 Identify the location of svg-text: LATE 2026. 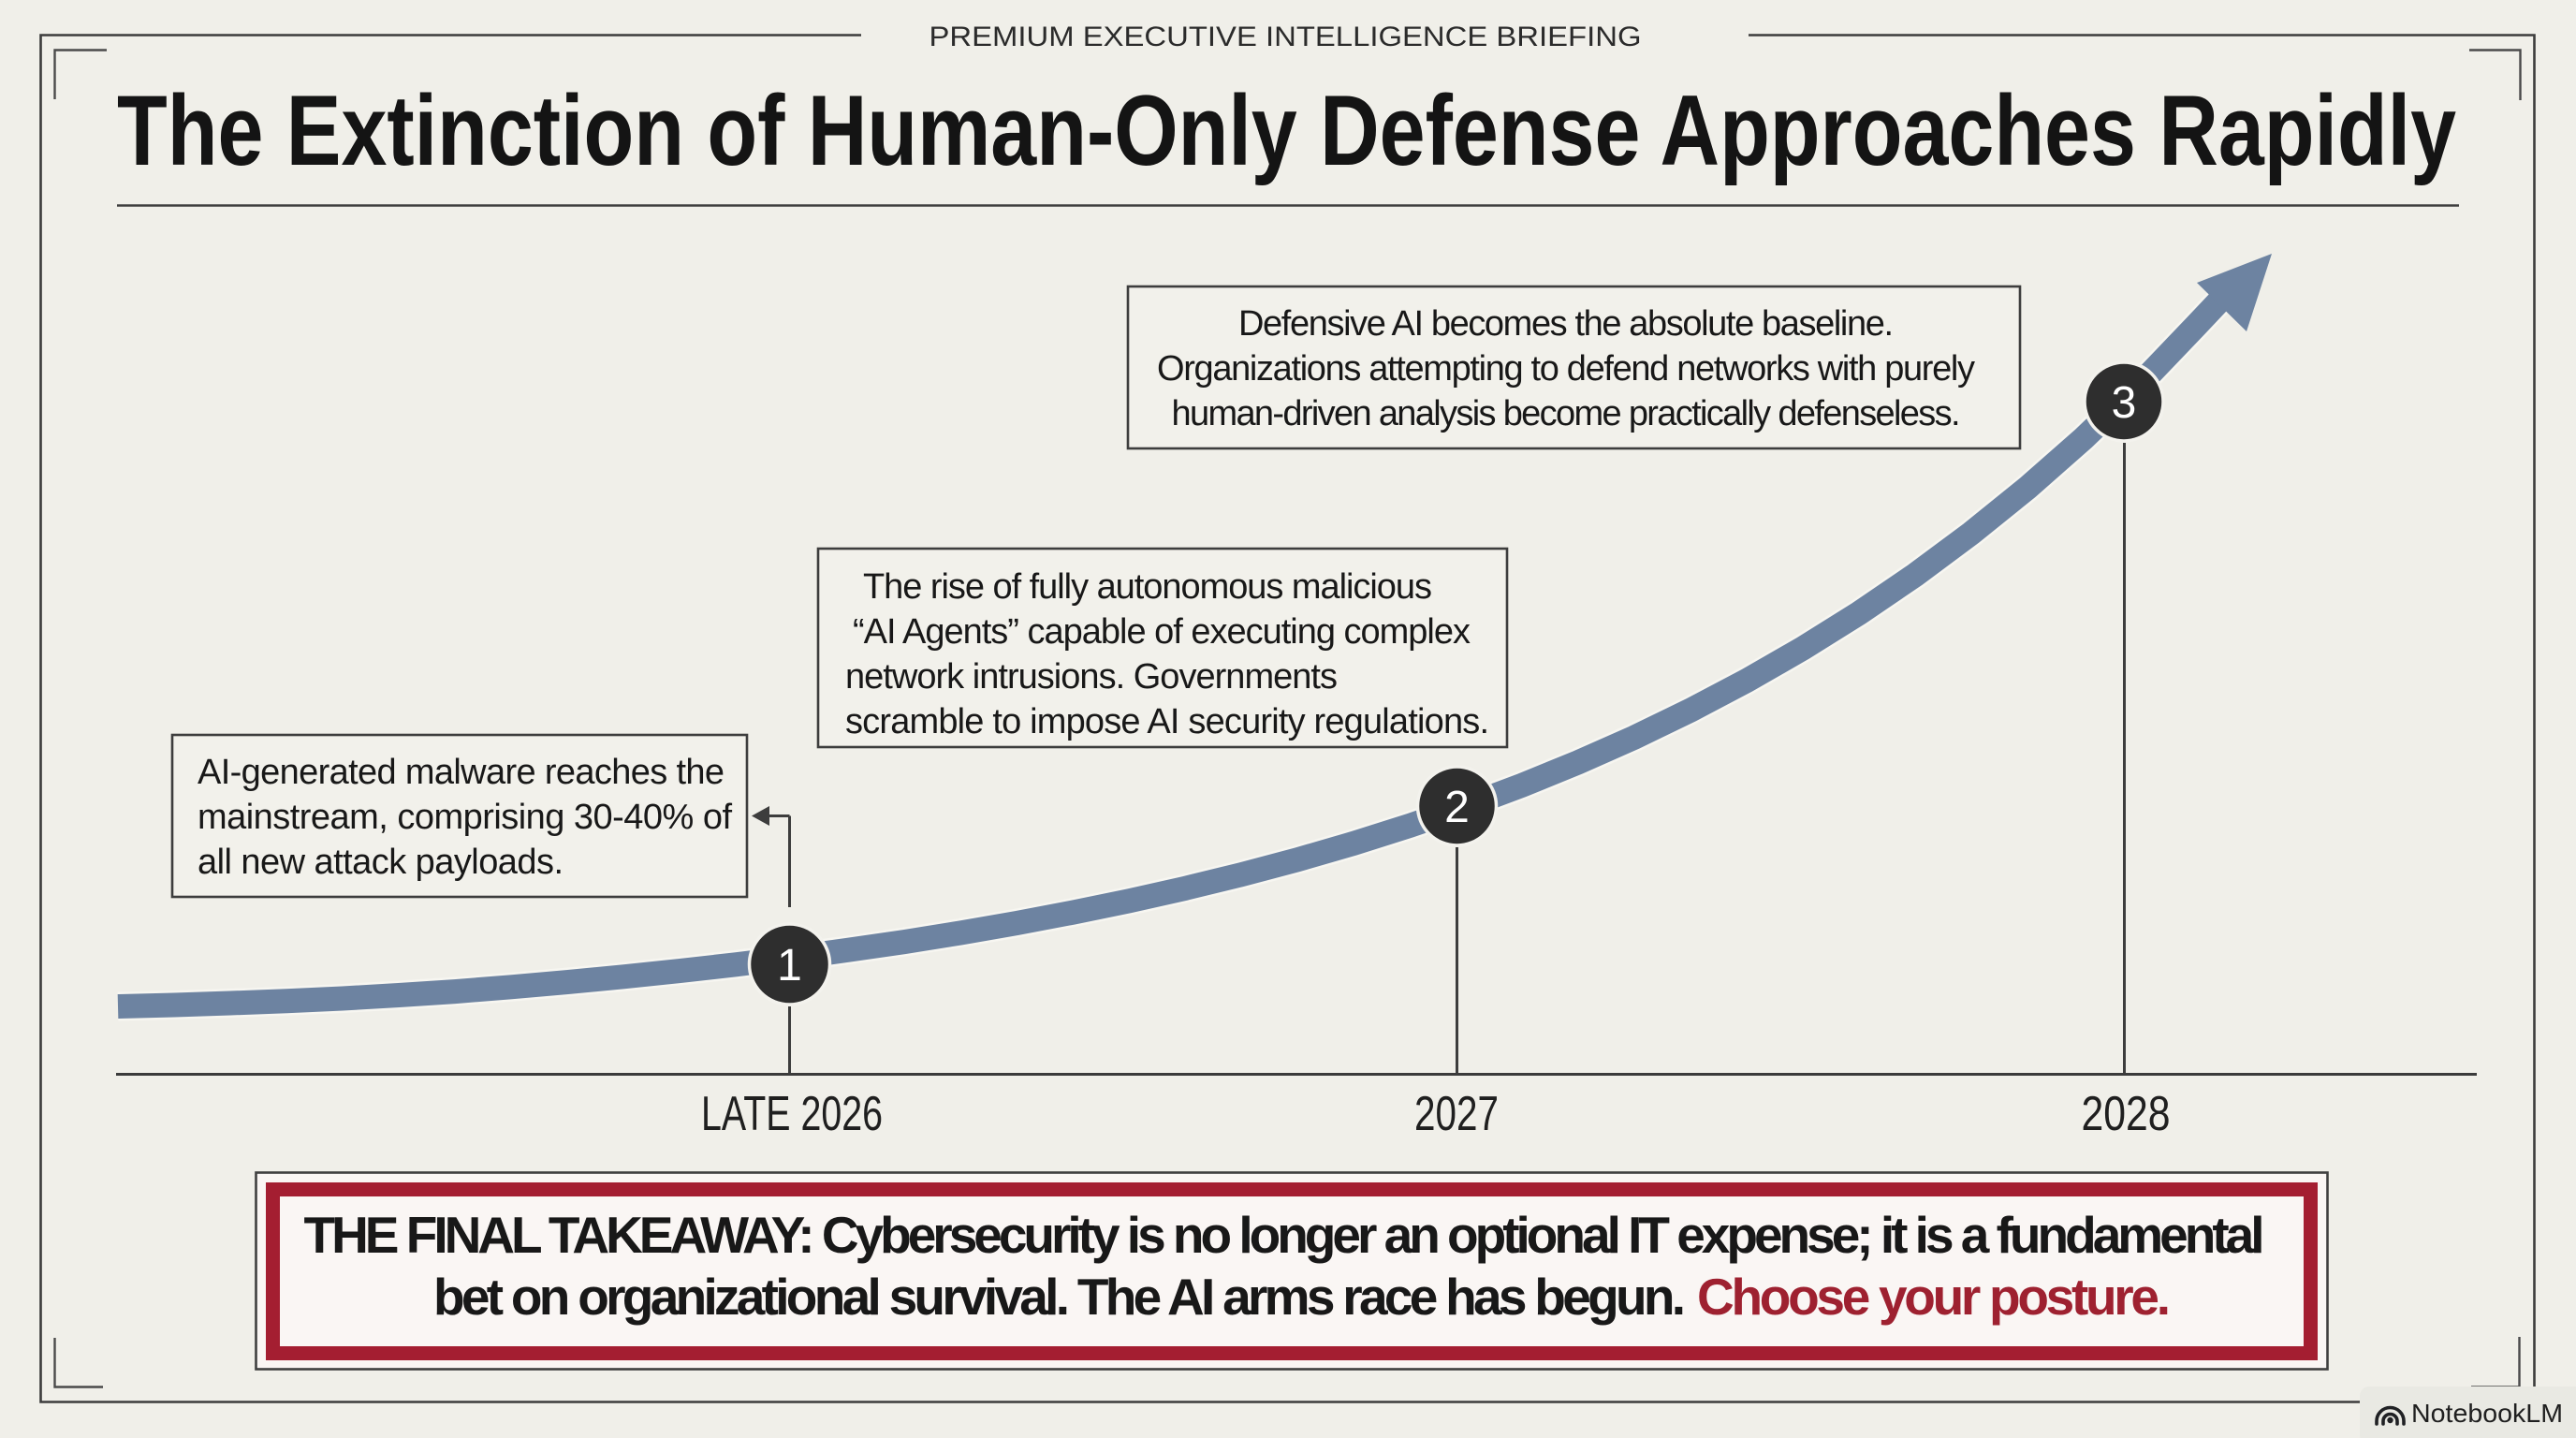
(792, 1114).